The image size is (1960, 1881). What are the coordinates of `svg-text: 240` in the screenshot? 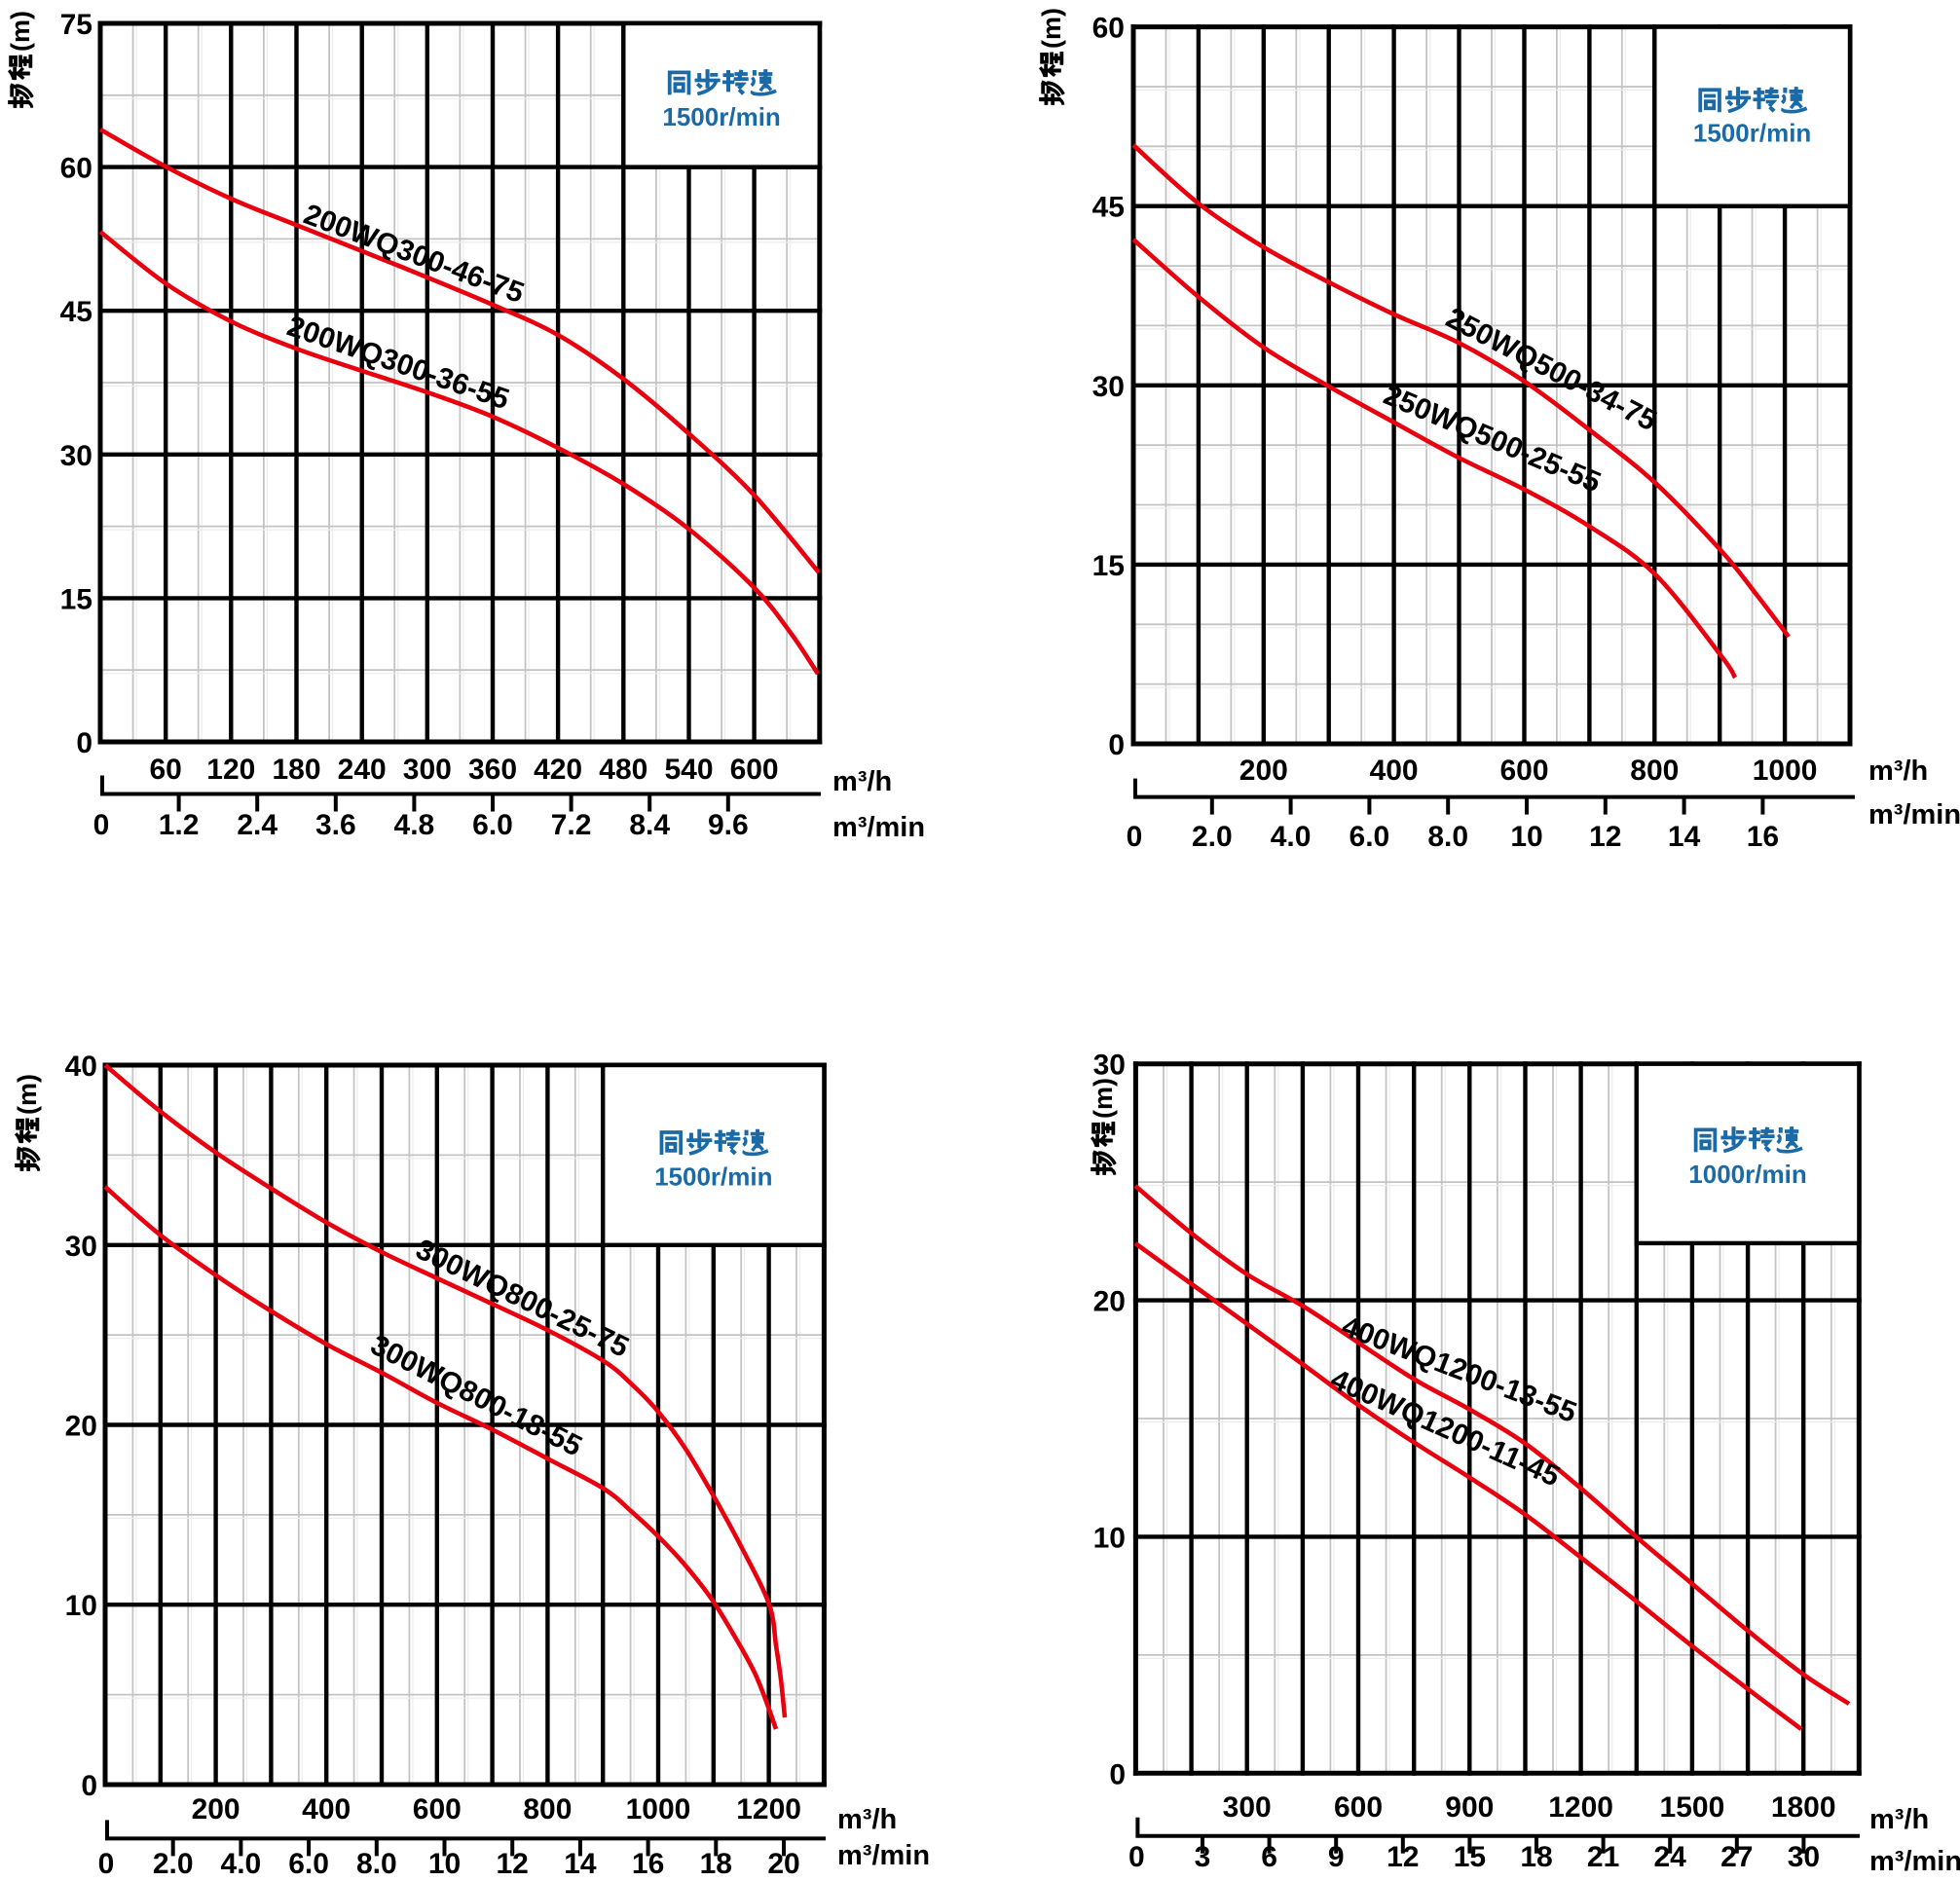 It's located at (362, 770).